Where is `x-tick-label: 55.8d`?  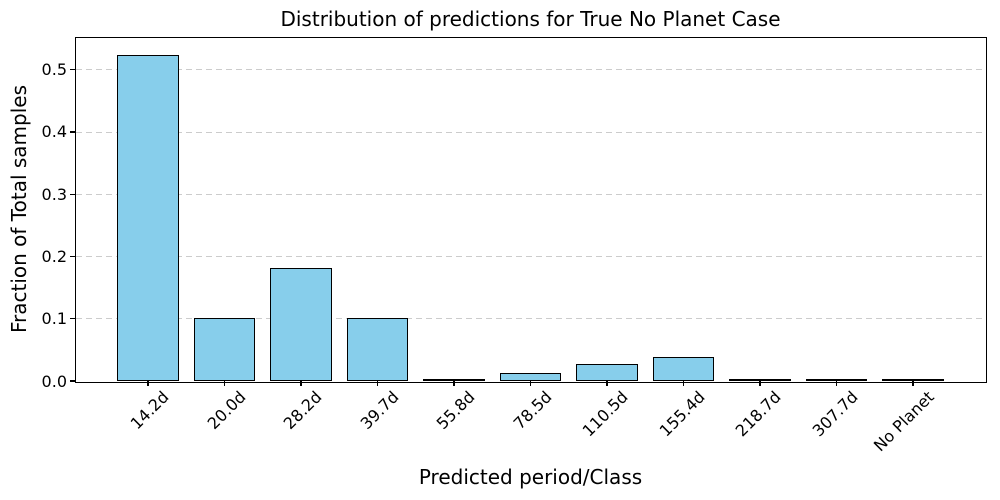 x-tick-label: 55.8d is located at coordinates (455, 410).